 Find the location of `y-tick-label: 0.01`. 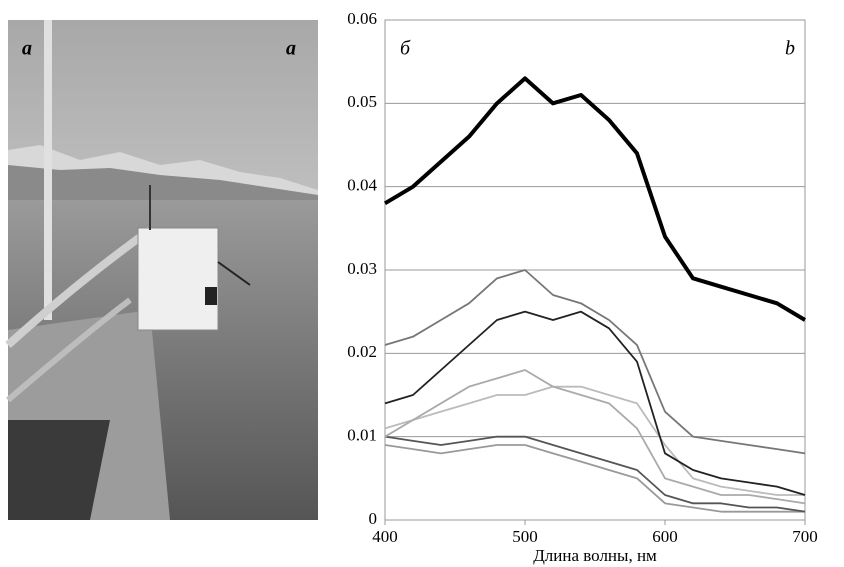

y-tick-label: 0.01 is located at coordinates (362, 435).